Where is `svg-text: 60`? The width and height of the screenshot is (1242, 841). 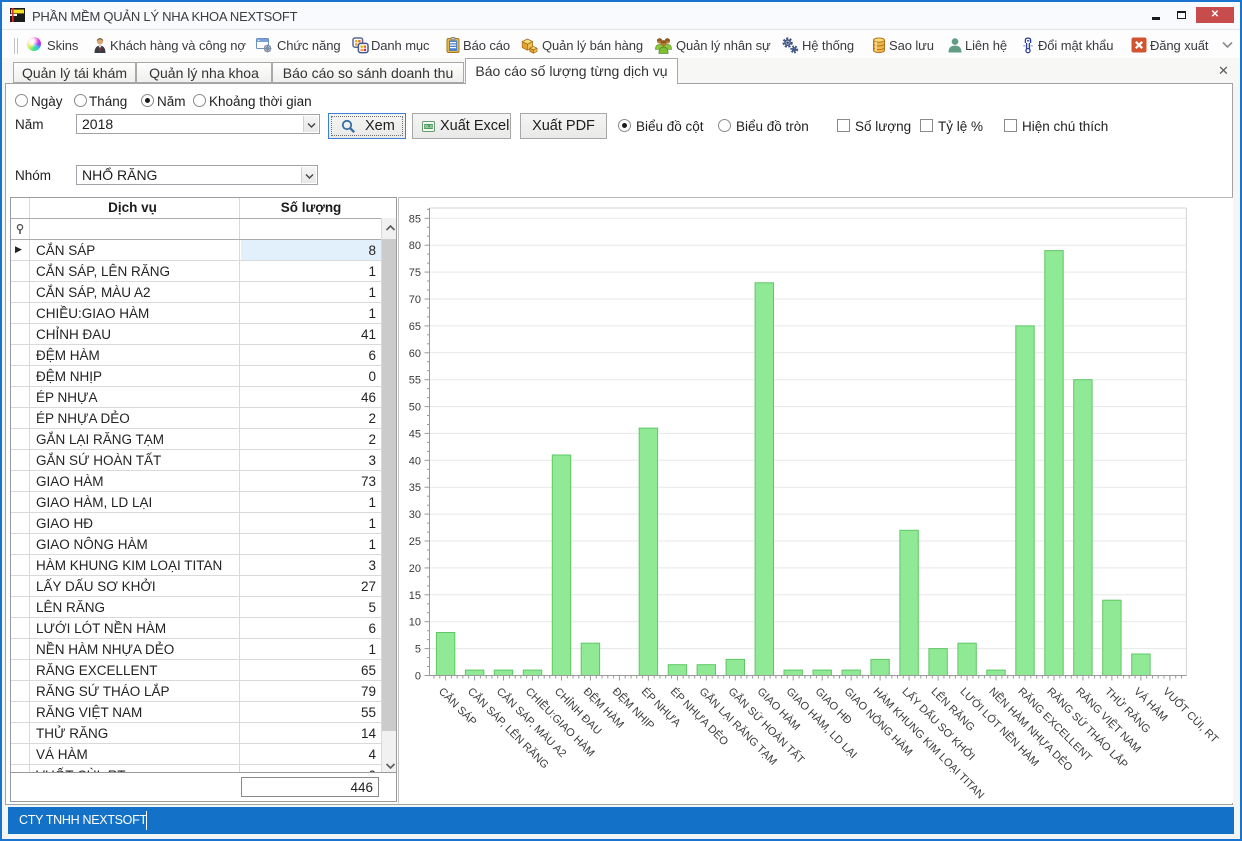
svg-text: 60 is located at coordinates (415, 354).